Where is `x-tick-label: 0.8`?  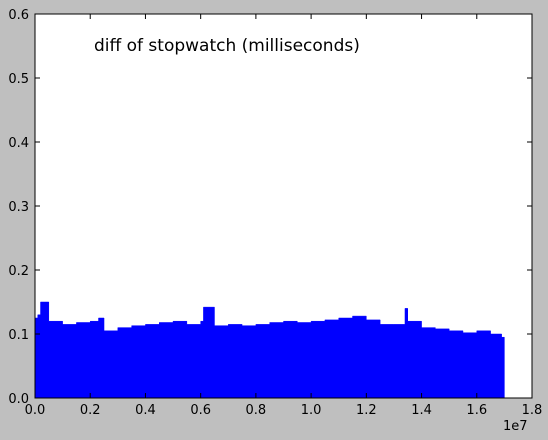 x-tick-label: 0.8 is located at coordinates (256, 410).